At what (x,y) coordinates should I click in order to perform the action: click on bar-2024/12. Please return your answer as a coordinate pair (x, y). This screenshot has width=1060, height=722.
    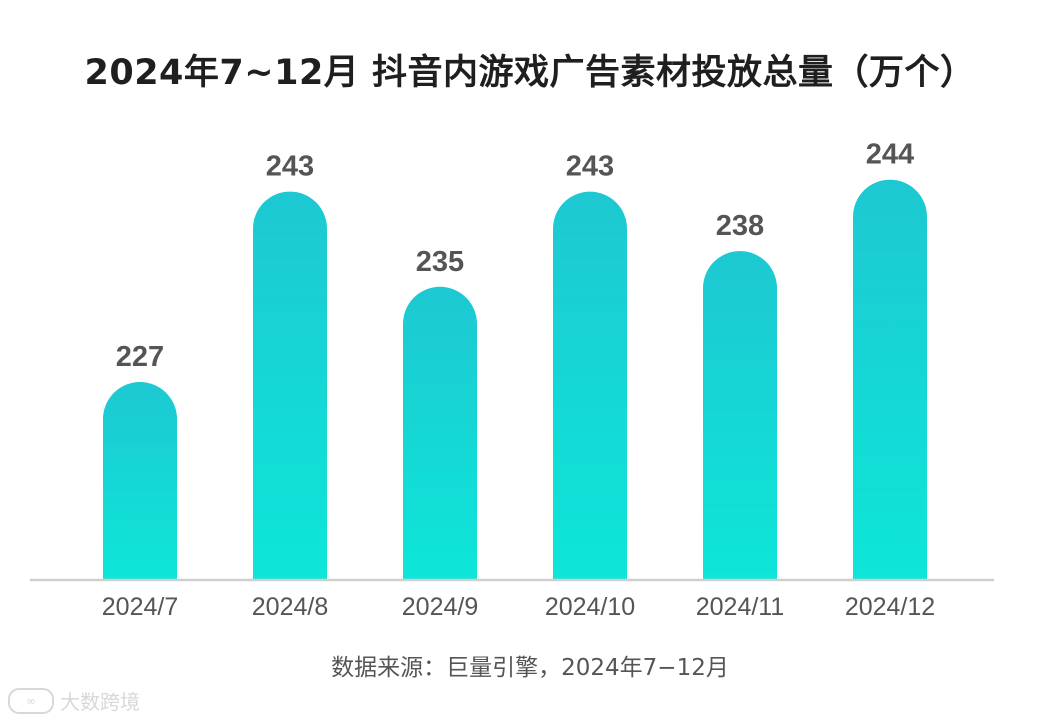
    Looking at the image, I should click on (890, 379).